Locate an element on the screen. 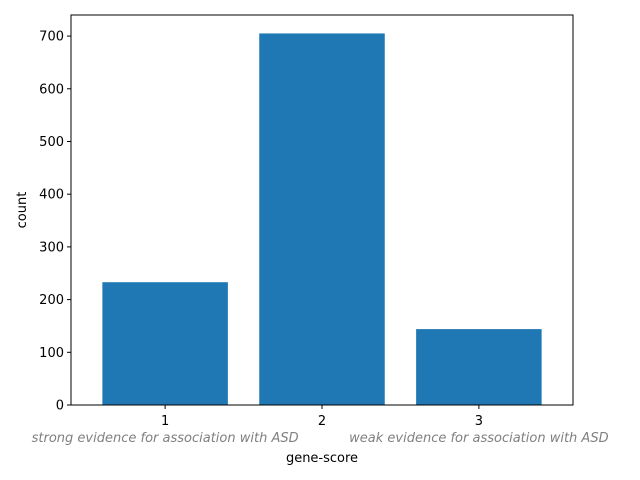 Image resolution: width=640 pixels, height=480 pixels. y-tick-label: 200 is located at coordinates (51, 300).